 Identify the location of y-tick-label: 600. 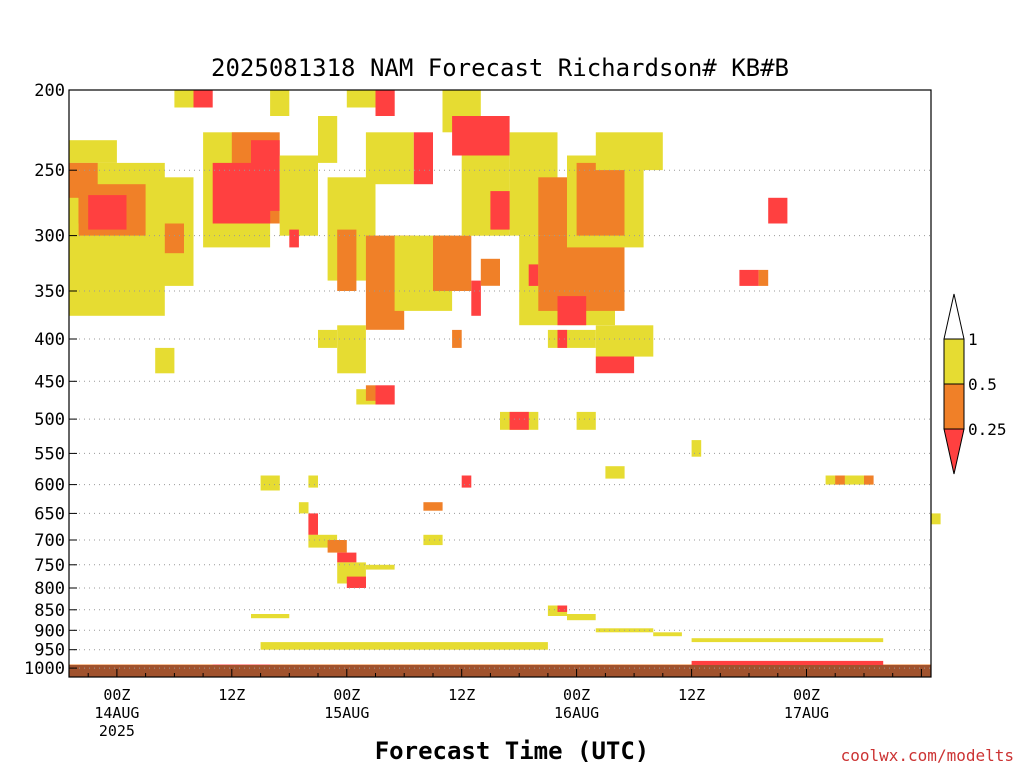
(49, 486).